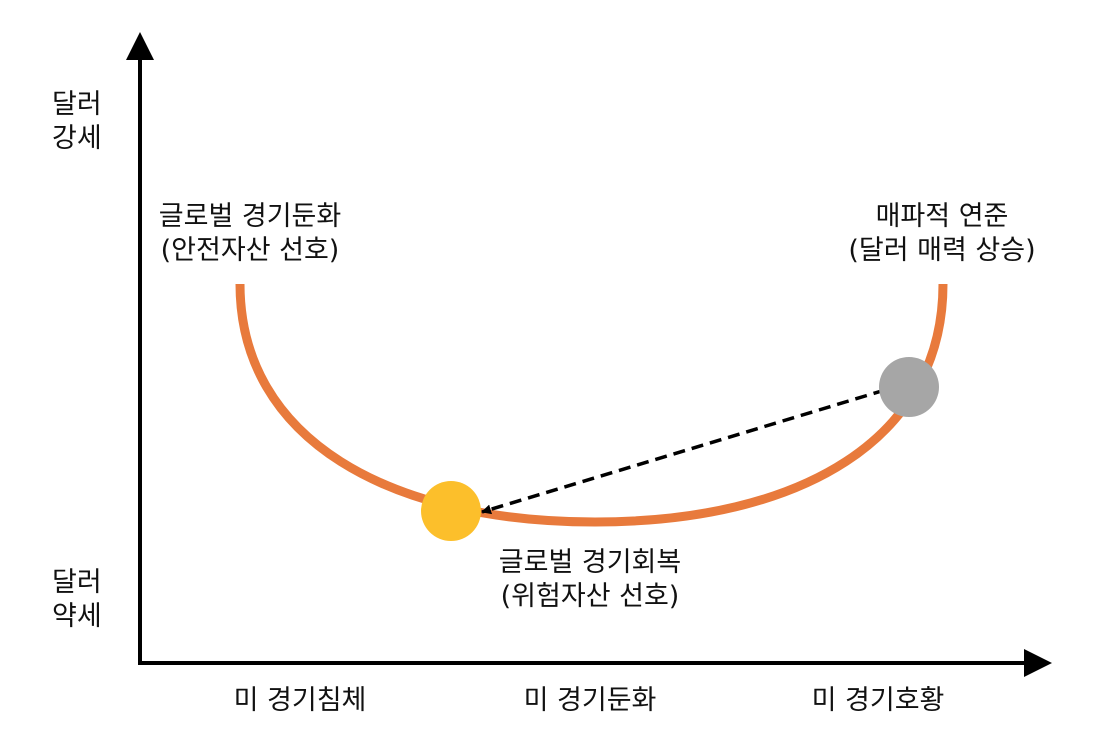 This screenshot has height=743, width=1112. What do you see at coordinates (451, 511) in the screenshot?
I see `target-state-point` at bounding box center [451, 511].